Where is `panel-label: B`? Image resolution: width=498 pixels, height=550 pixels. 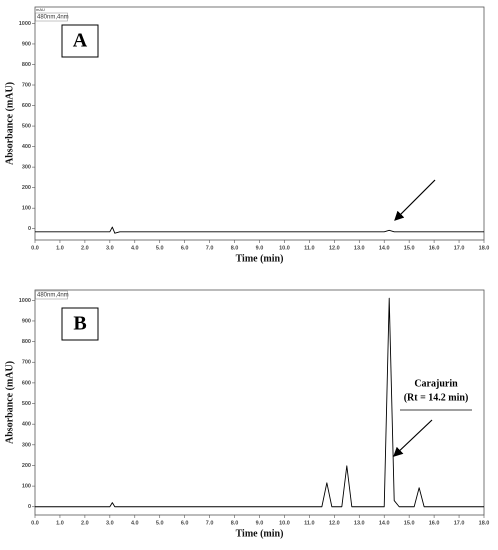 panel-label: B is located at coordinates (79, 324).